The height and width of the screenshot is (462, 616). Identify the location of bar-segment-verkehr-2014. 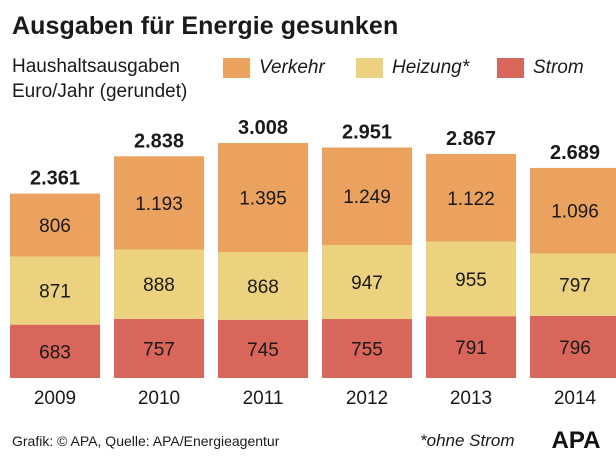
(573, 210).